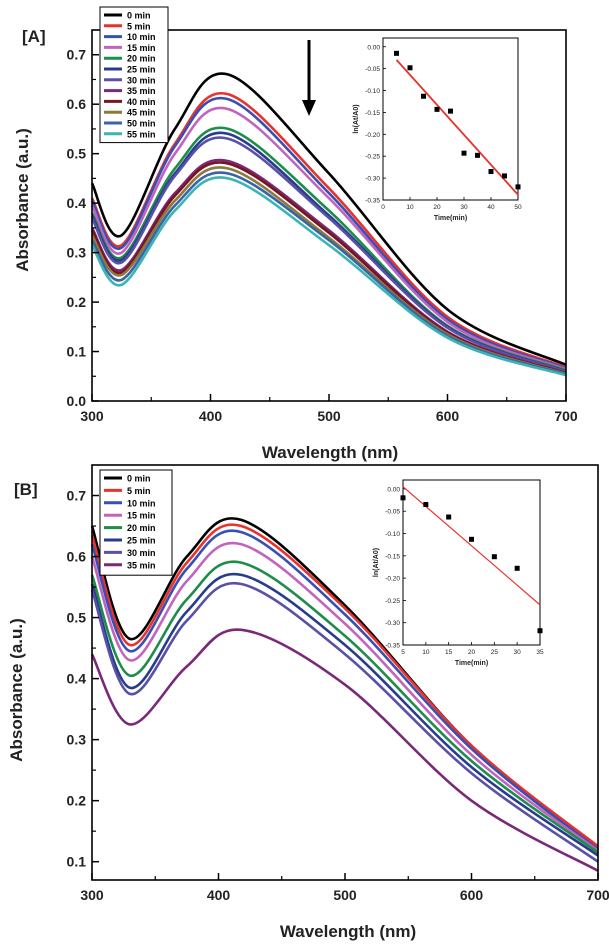  Describe the element at coordinates (449, 652) in the screenshot. I see `inset-x-tick-label: 15` at that location.